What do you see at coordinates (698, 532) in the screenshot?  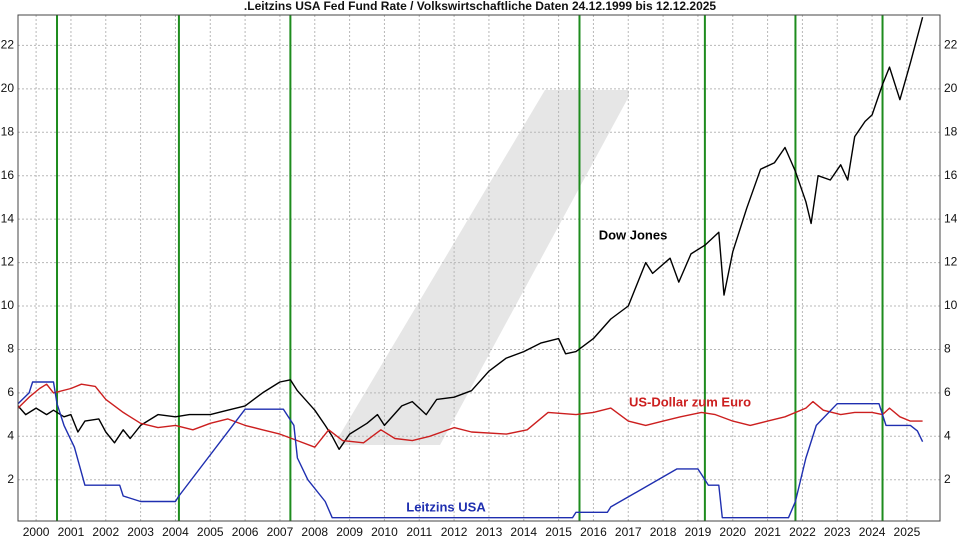 I see `x-tick-label: 2019` at bounding box center [698, 532].